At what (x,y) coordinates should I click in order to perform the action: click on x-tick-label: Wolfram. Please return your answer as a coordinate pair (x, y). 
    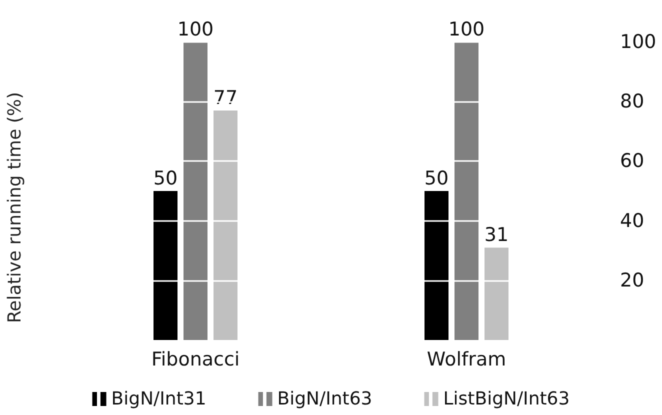
    Looking at the image, I should click on (466, 359).